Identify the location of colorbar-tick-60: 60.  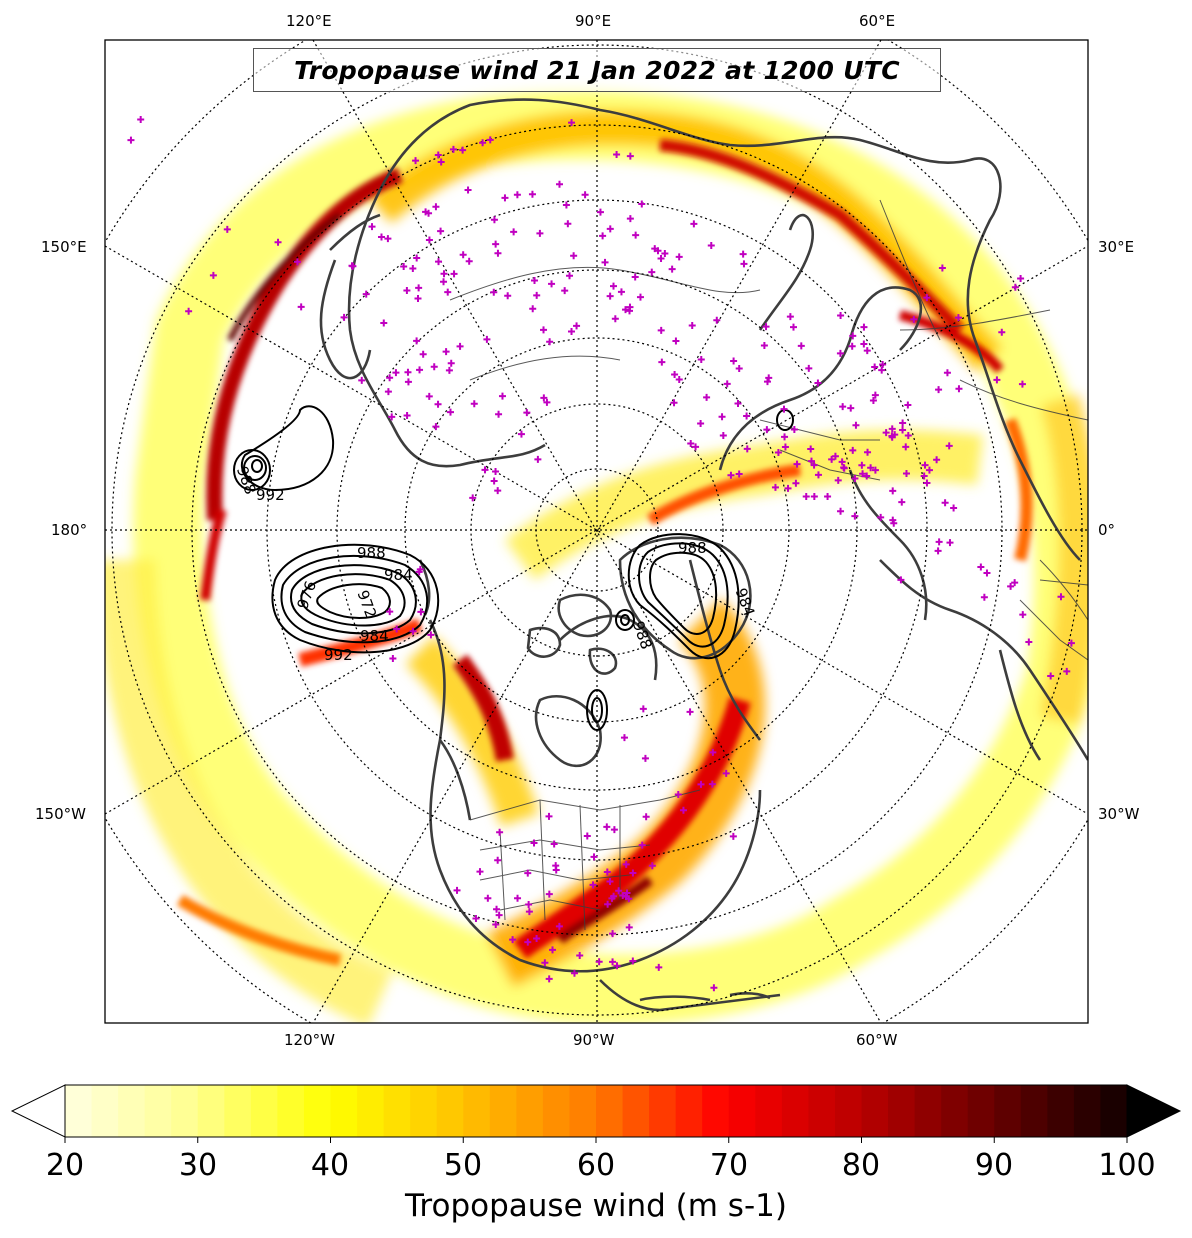
(596, 1165).